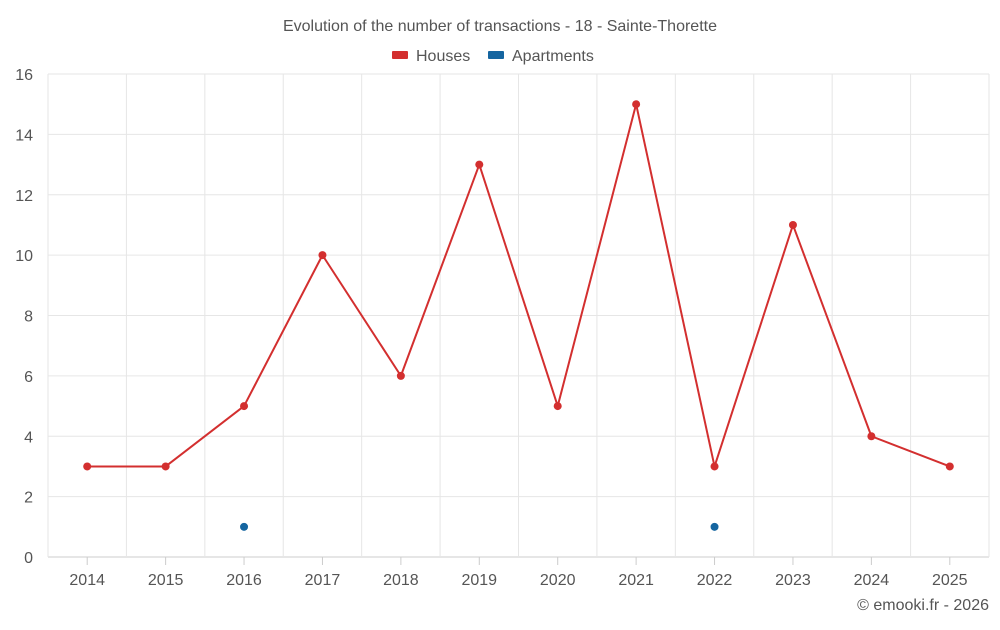 Image resolution: width=1000 pixels, height=630 pixels. I want to click on x-tick-label: 2020, so click(558, 580).